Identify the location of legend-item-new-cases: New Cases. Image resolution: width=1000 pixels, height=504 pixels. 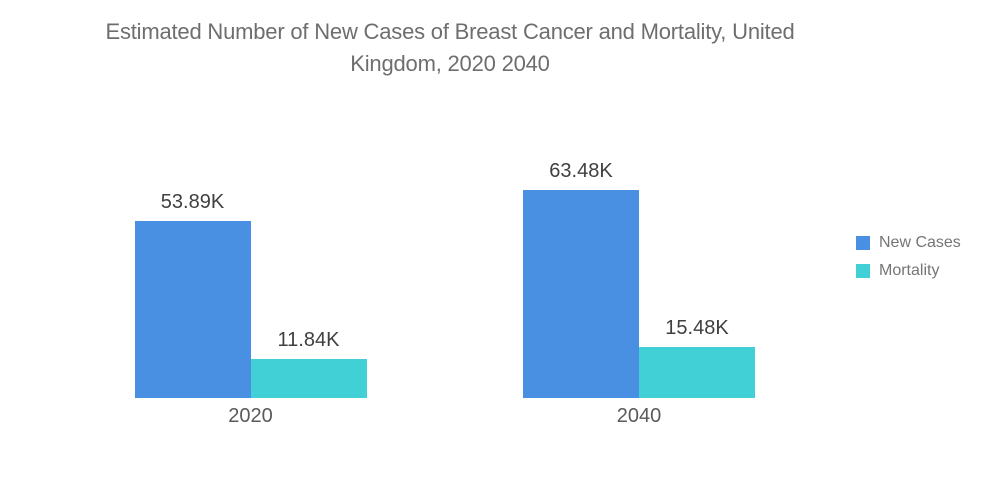
(908, 242).